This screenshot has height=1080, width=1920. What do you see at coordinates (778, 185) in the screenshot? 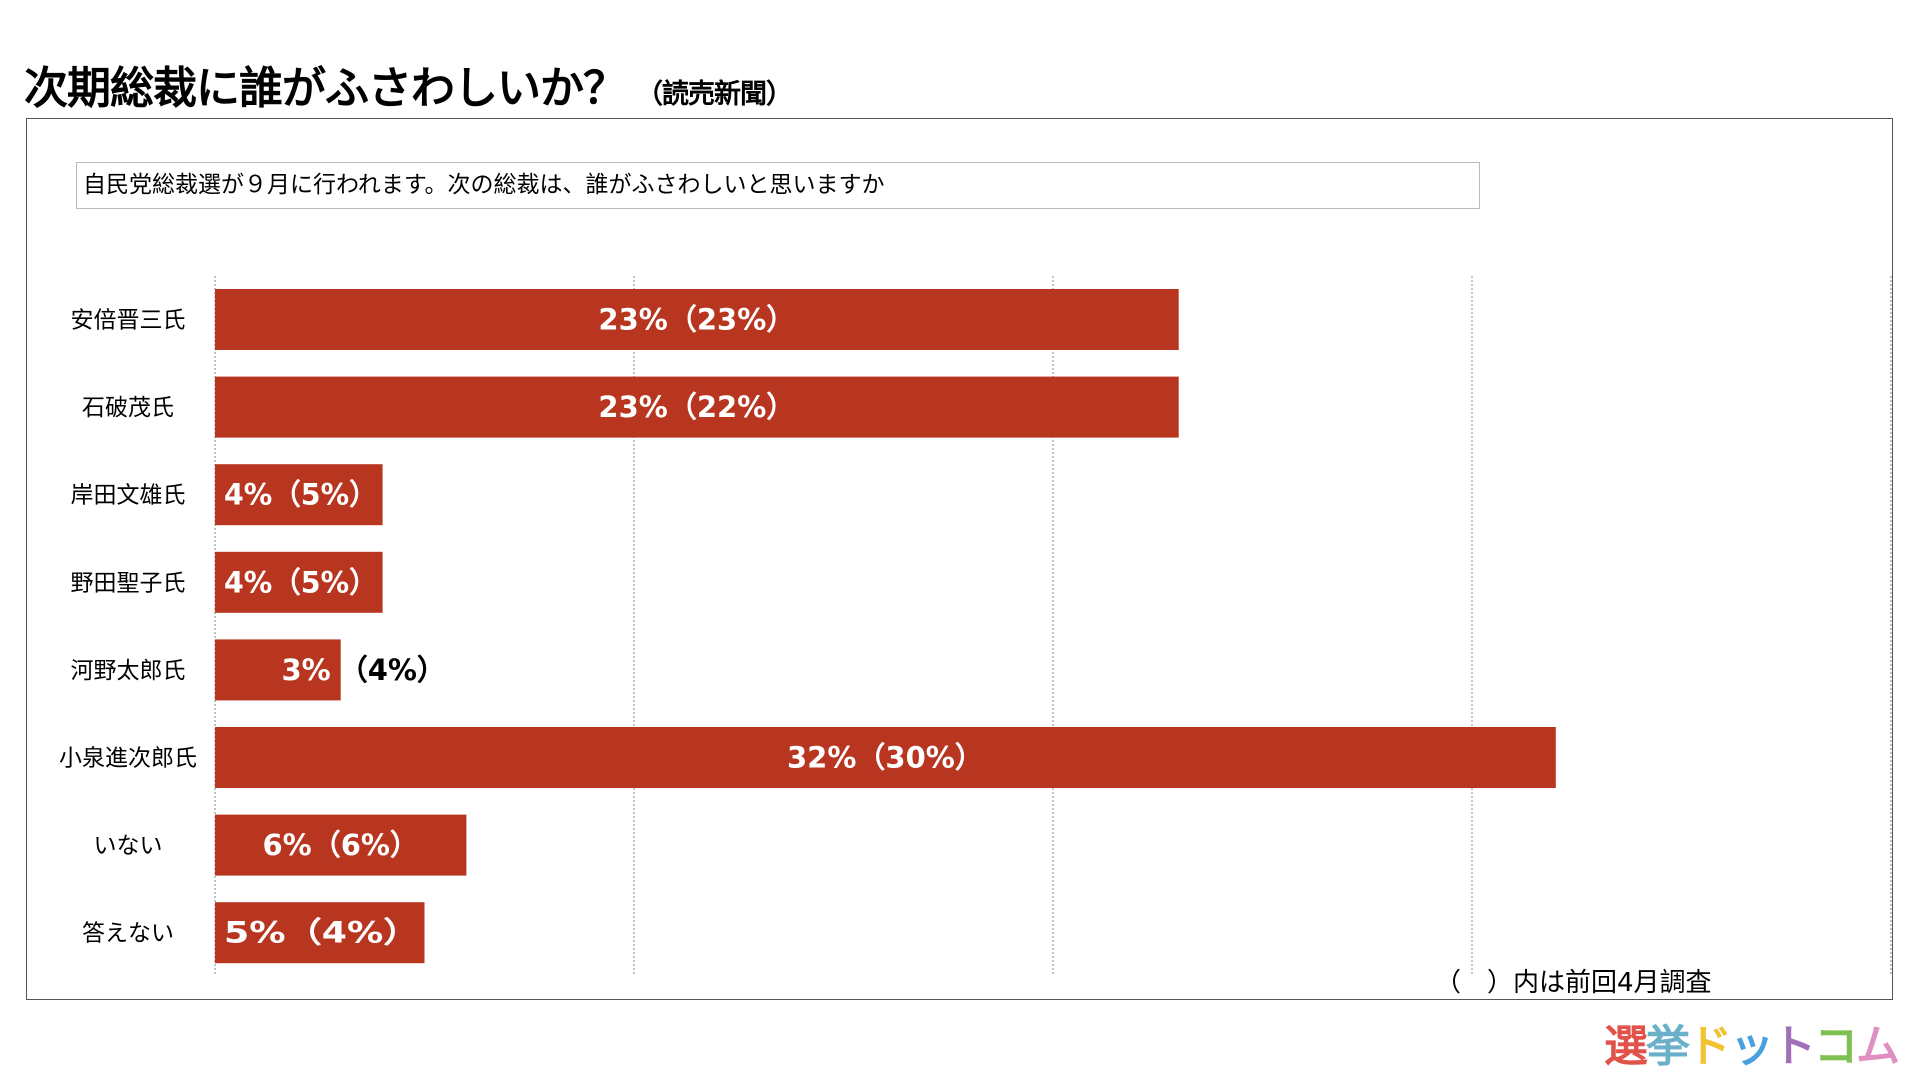
I see `survey-question: 自民党総裁選が９月に行われます。次の総裁は、誰がふさわしいと思いますか` at bounding box center [778, 185].